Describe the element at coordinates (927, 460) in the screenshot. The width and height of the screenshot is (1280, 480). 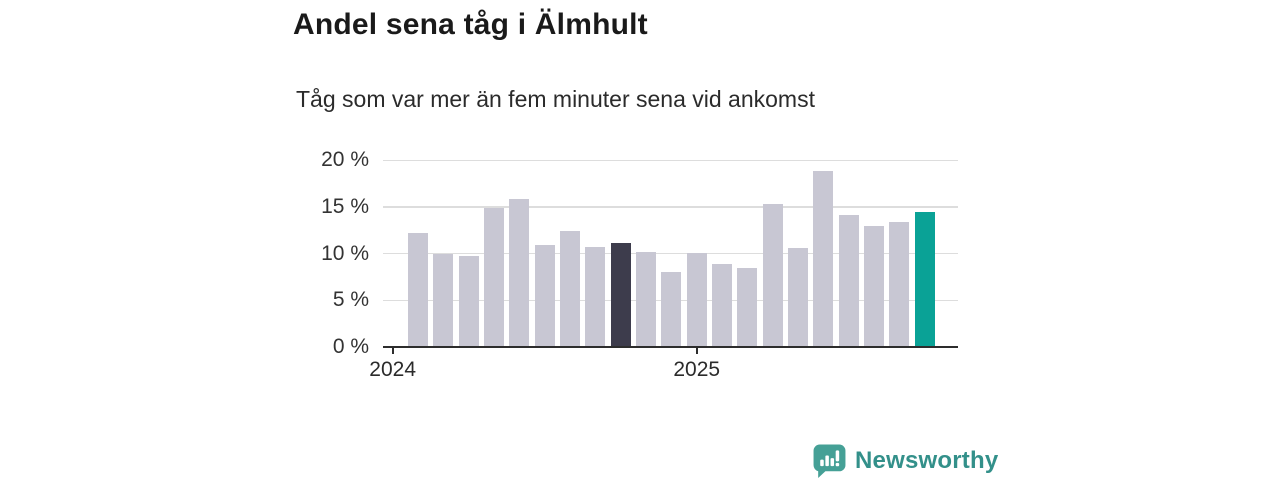
I see `newsworthy-wordmark: Newsworthy` at that location.